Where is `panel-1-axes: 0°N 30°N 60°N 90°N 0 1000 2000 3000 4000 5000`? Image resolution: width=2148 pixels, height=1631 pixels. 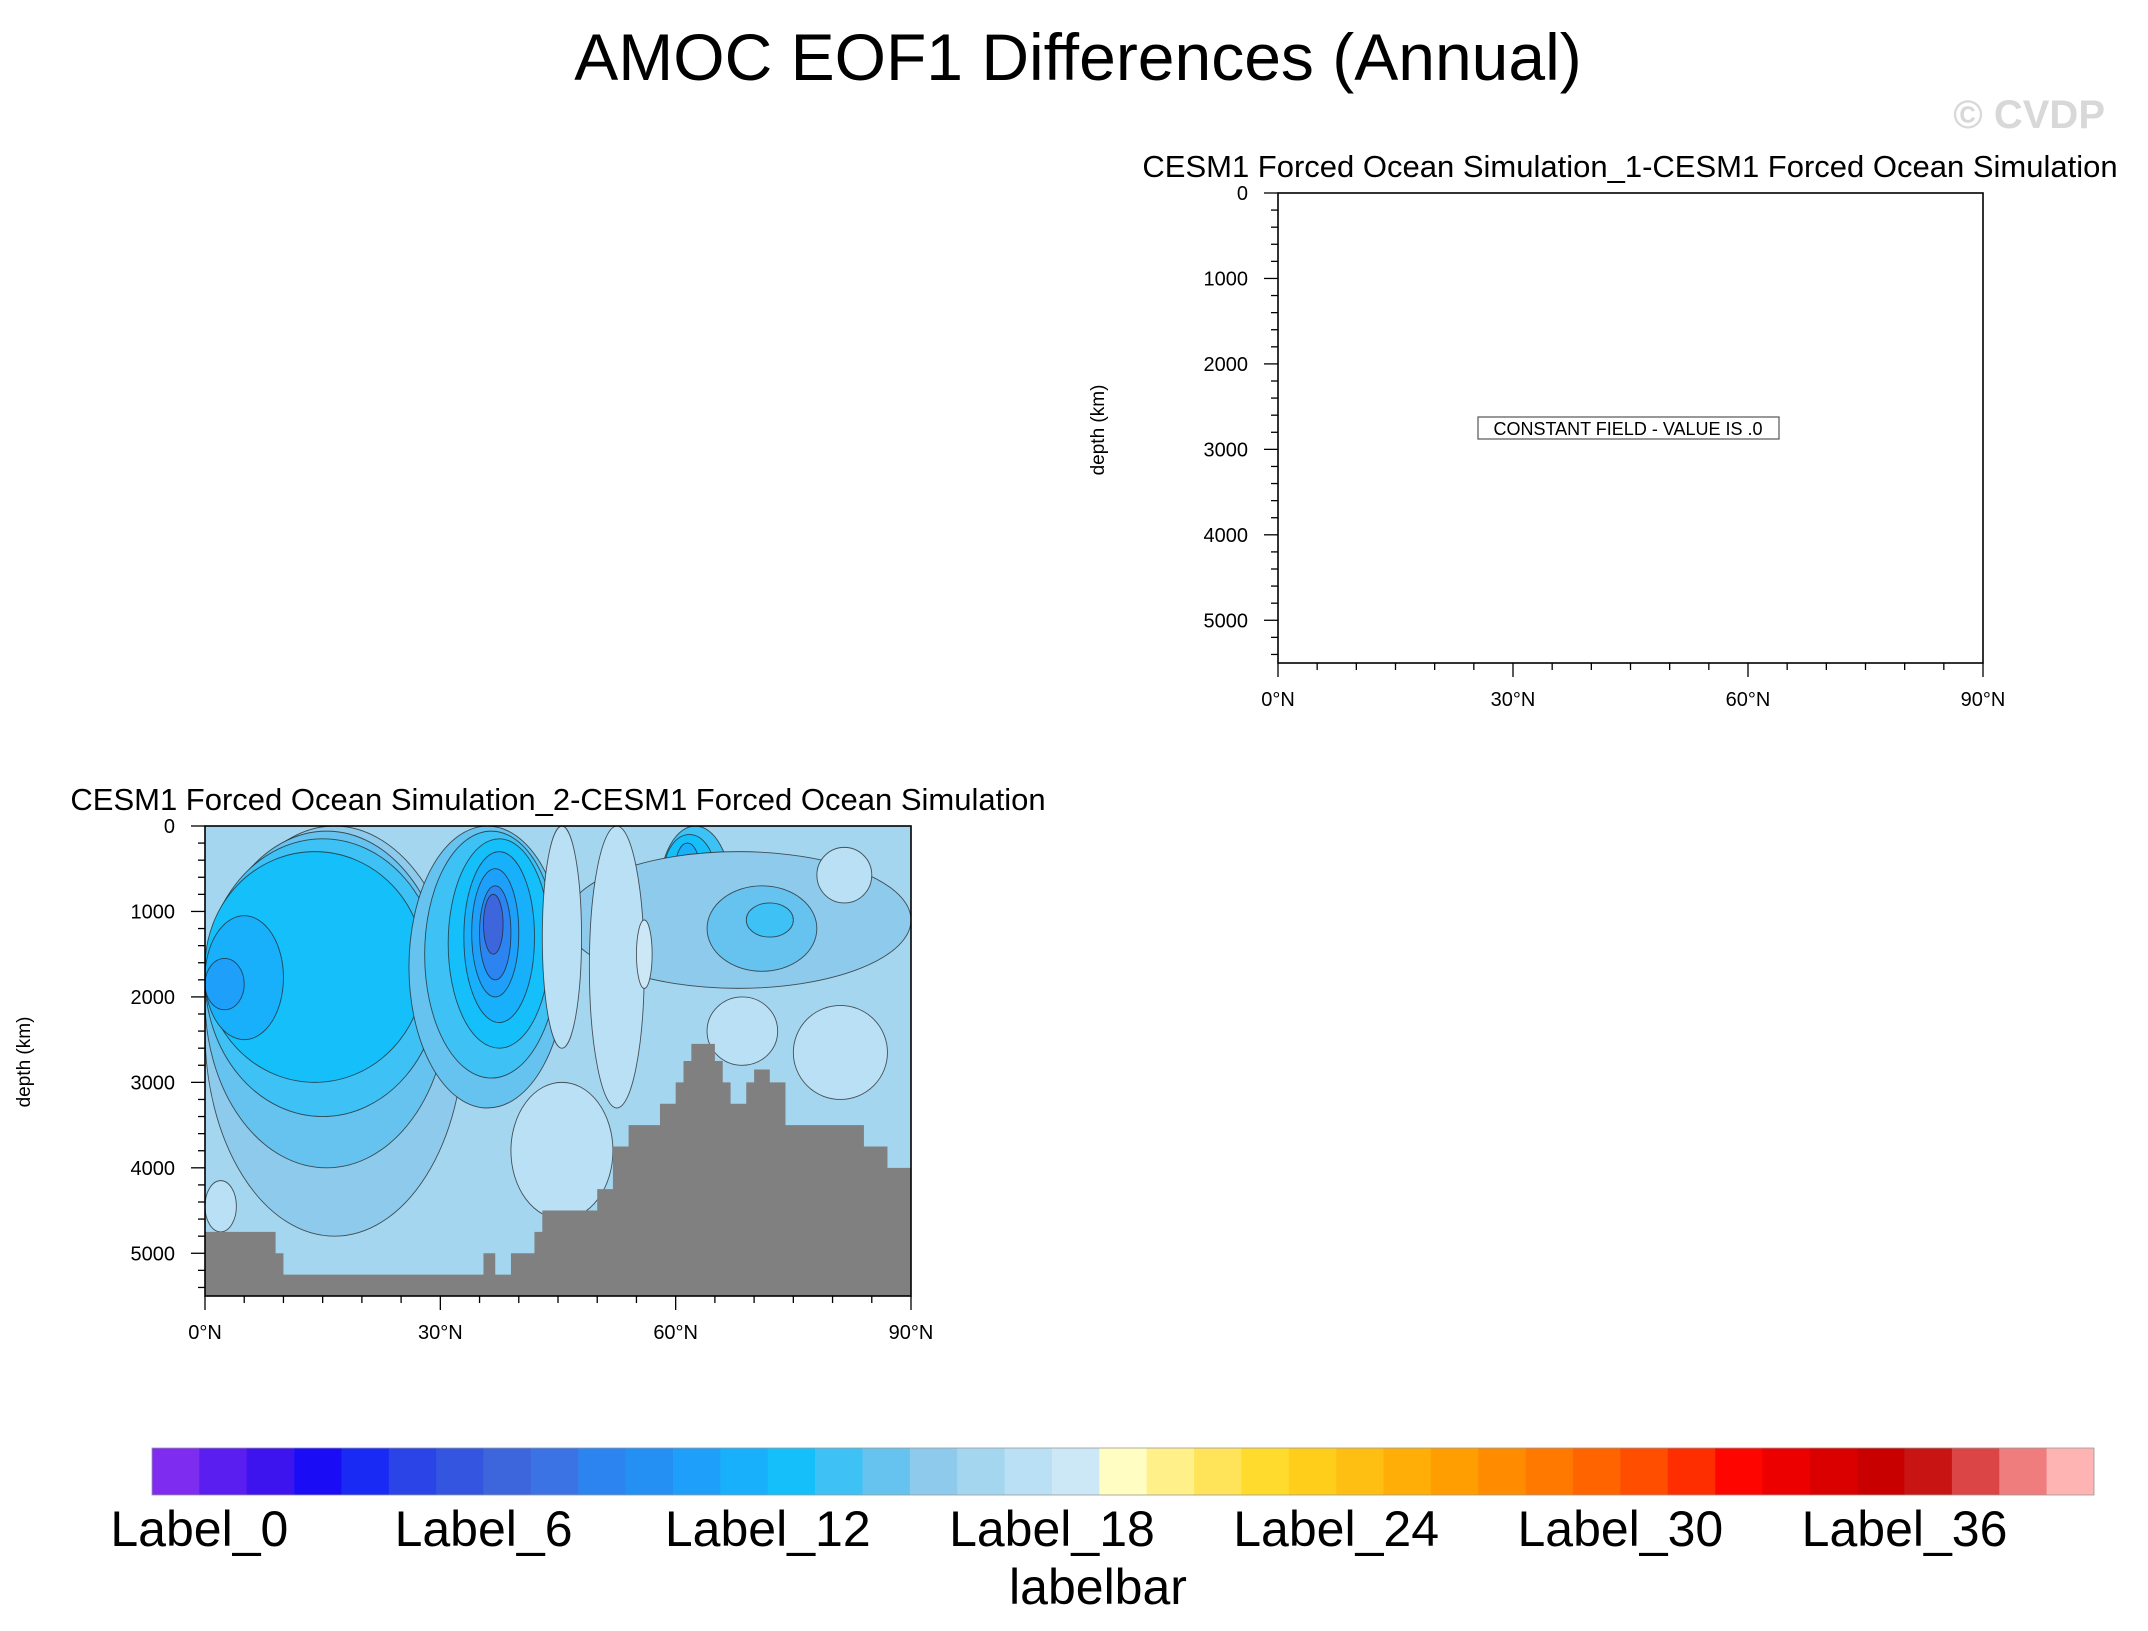
panel-1-axes: 0°N 30°N 60°N 90°N 0 1000 2000 3000 4000 5000 is located at coordinates (1605, 447).